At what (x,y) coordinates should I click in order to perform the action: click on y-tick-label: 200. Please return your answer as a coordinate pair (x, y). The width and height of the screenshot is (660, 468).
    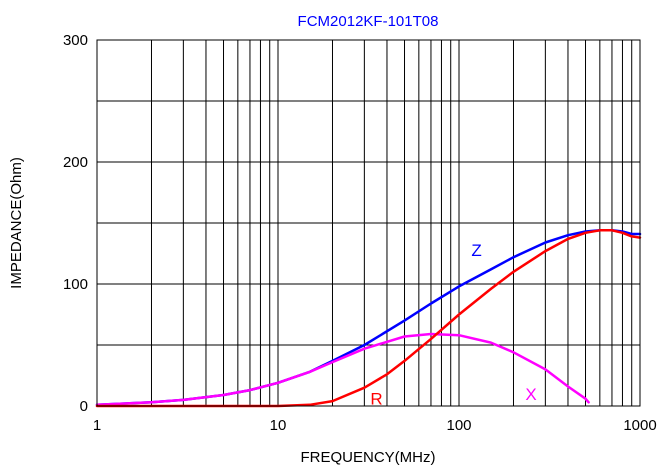
    Looking at the image, I should click on (75, 162).